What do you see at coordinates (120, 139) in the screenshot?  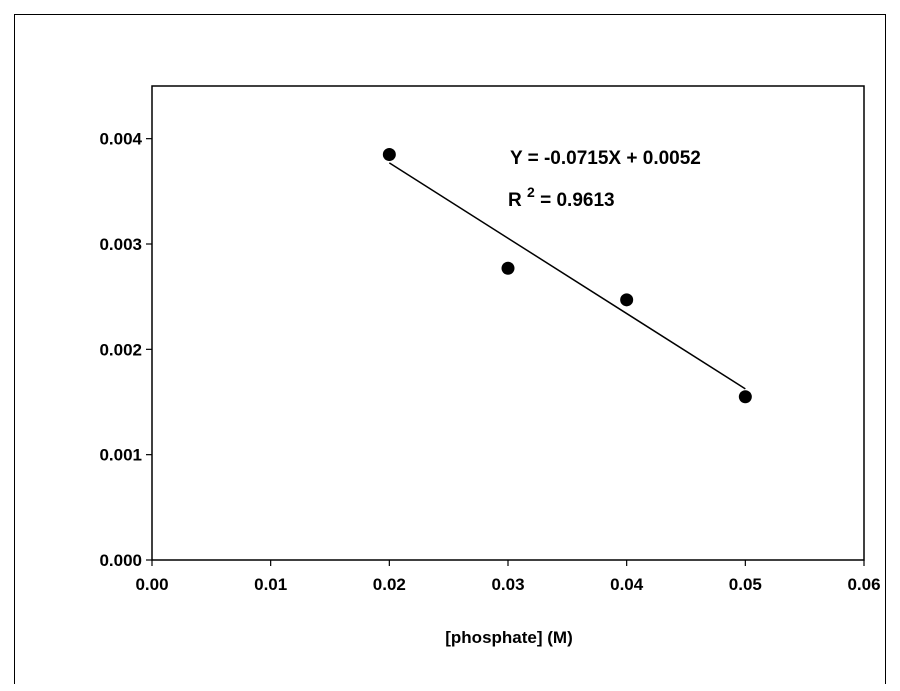 I see `y-tick-label: 0.004` at bounding box center [120, 139].